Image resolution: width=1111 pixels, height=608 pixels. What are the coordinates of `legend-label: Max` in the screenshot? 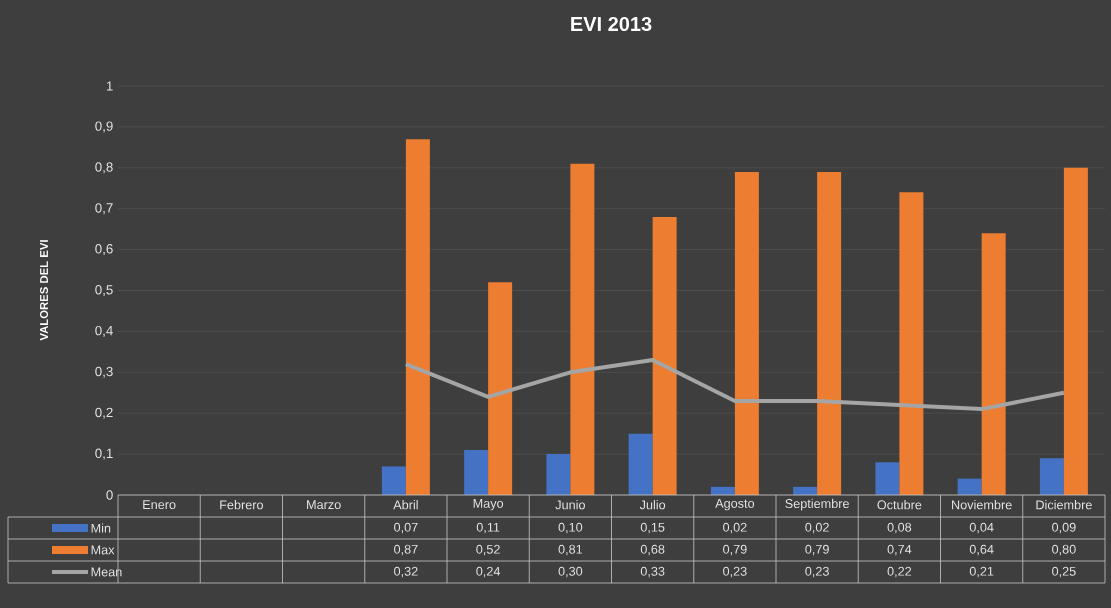 It's located at (103, 550).